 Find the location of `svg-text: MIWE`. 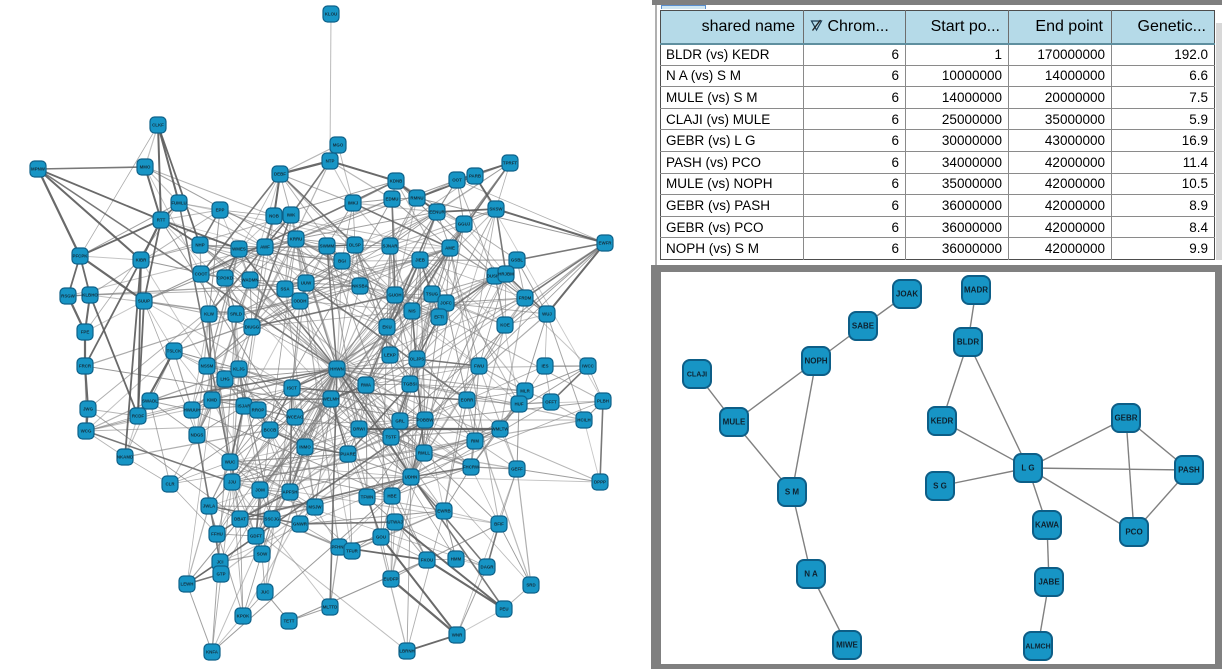

svg-text: MIWE is located at coordinates (847, 645).